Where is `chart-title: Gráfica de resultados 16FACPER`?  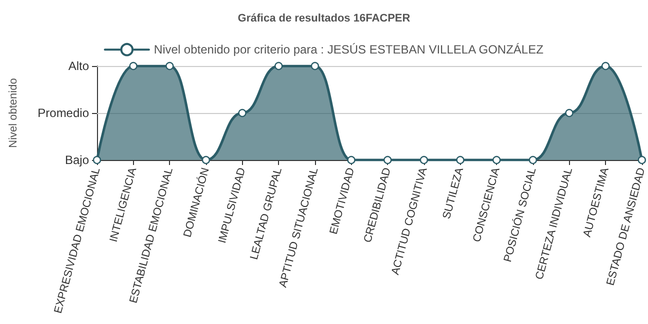
chart-title: Gráfica de resultados 16FACPER is located at coordinates (324, 18).